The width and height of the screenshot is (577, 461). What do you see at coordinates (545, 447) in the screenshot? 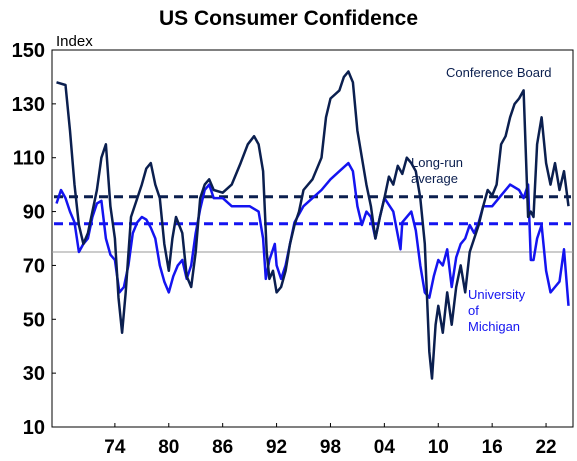
I see `x-tick-label: 22` at bounding box center [545, 447].